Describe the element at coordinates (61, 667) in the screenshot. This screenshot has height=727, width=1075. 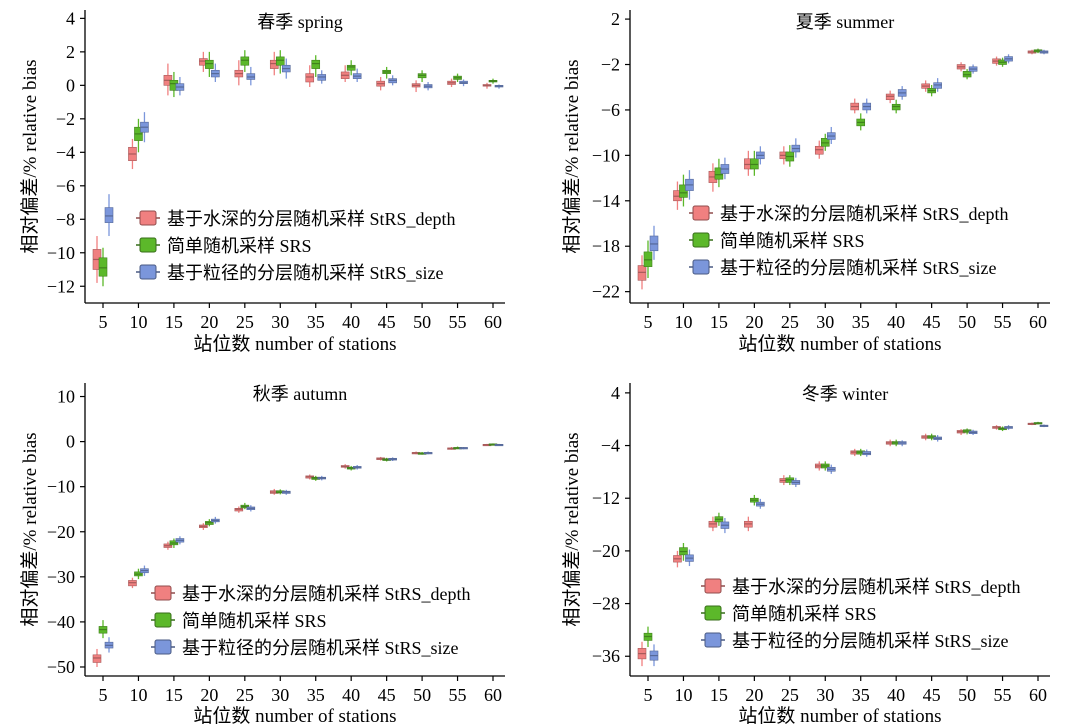
I see `y-tick-label: −50` at that location.